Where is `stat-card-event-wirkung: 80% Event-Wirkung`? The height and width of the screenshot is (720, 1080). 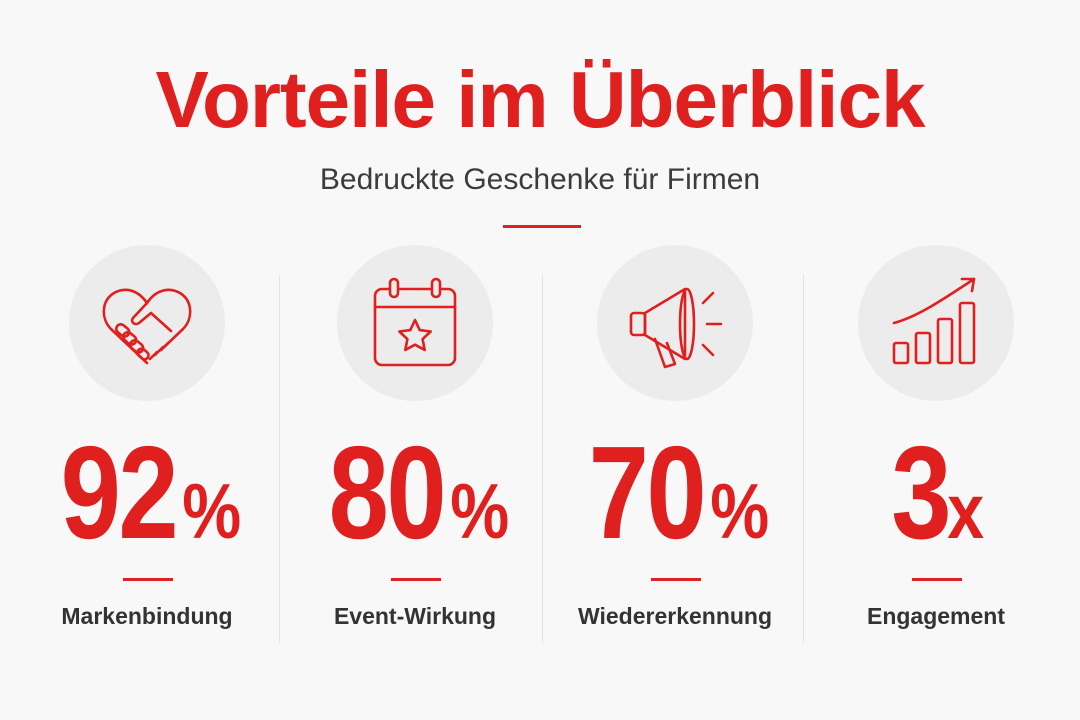
stat-card-event-wirkung: 80% Event-Wirkung is located at coordinates (415, 455).